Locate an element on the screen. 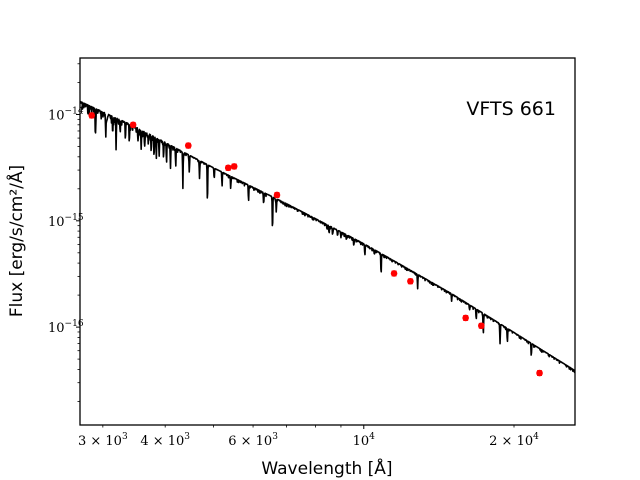  x-tick-label: 2 × 104 is located at coordinates (514, 440).